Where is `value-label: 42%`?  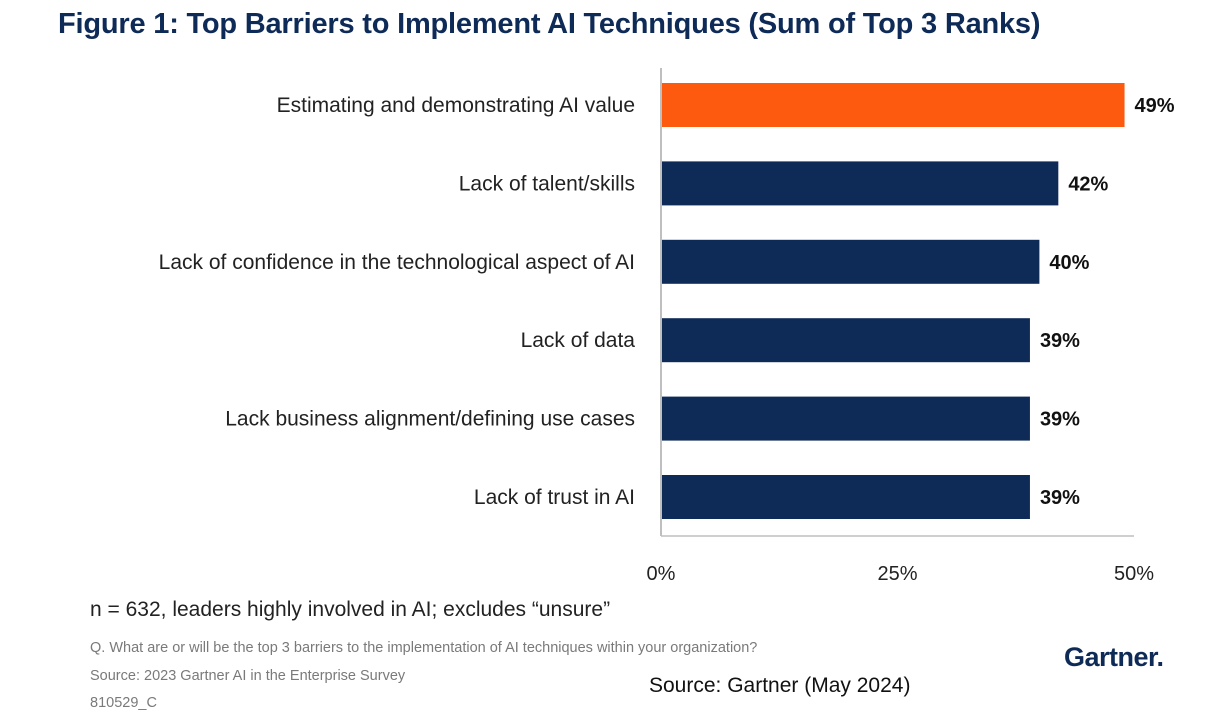 value-label: 42% is located at coordinates (1088, 184).